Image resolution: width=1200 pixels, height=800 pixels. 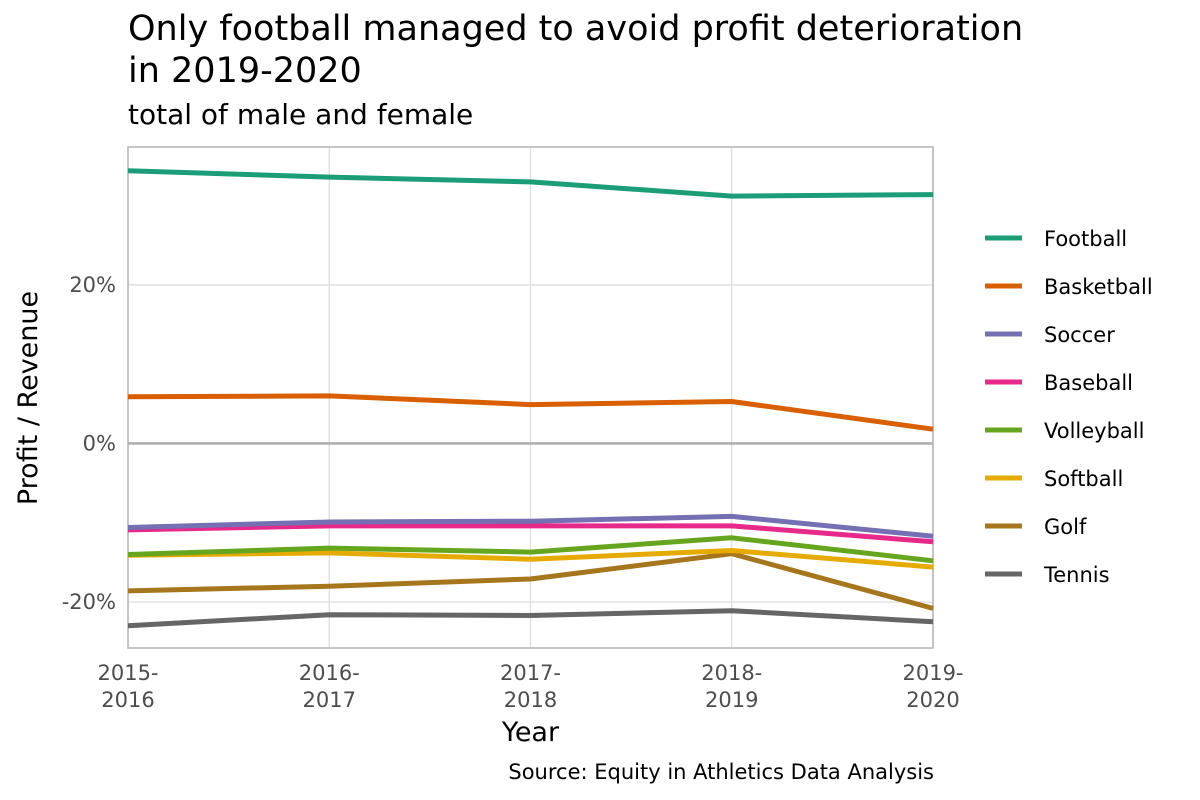 What do you see at coordinates (530, 412) in the screenshot?
I see `series-line-basketball` at bounding box center [530, 412].